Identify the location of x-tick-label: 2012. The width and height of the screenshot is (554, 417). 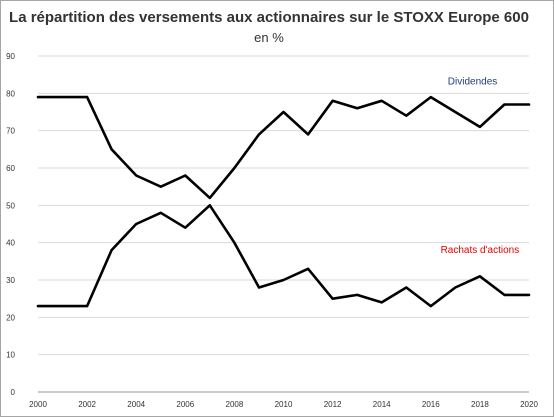
(333, 404).